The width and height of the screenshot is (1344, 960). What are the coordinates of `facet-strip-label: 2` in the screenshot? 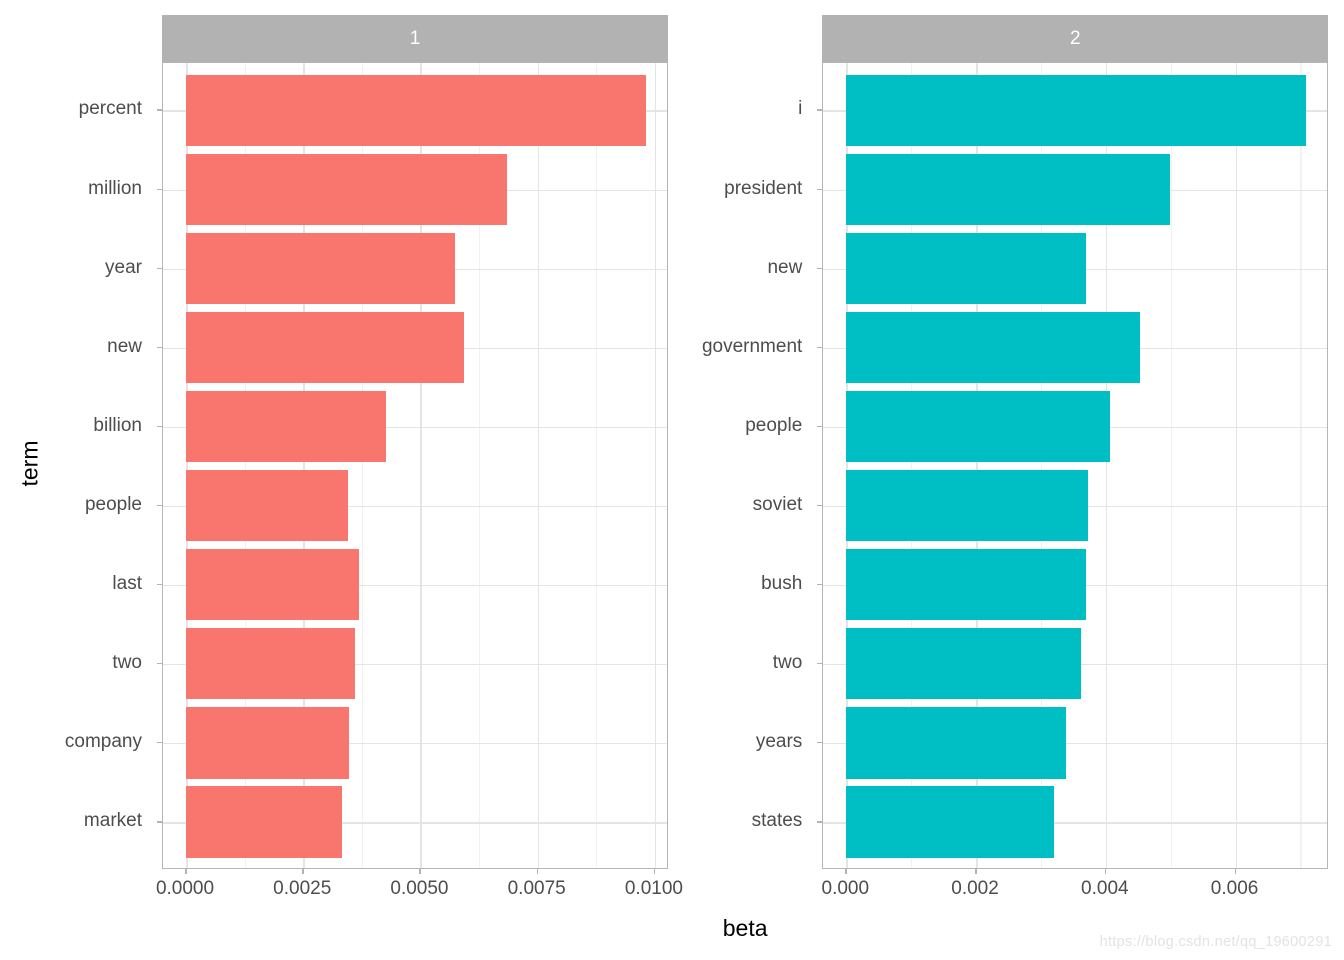 It's located at (1075, 38).